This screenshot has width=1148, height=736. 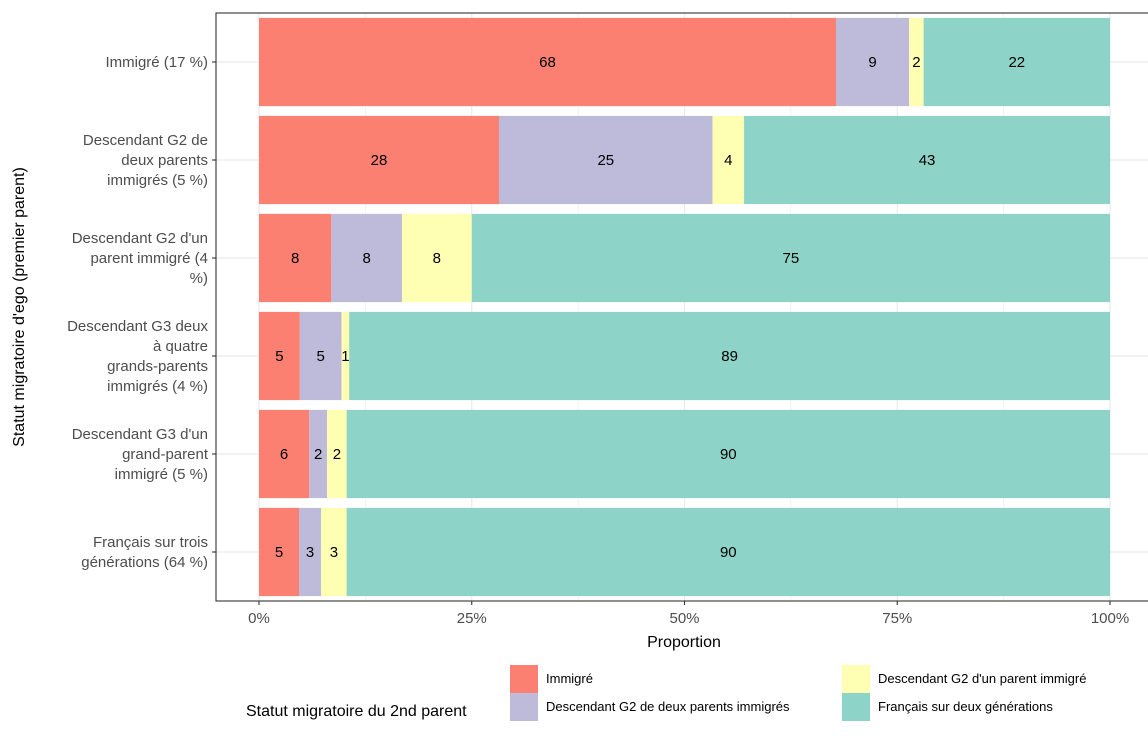 I want to click on legend-title: Statut migratoire du 2nd parent, so click(x=356, y=711).